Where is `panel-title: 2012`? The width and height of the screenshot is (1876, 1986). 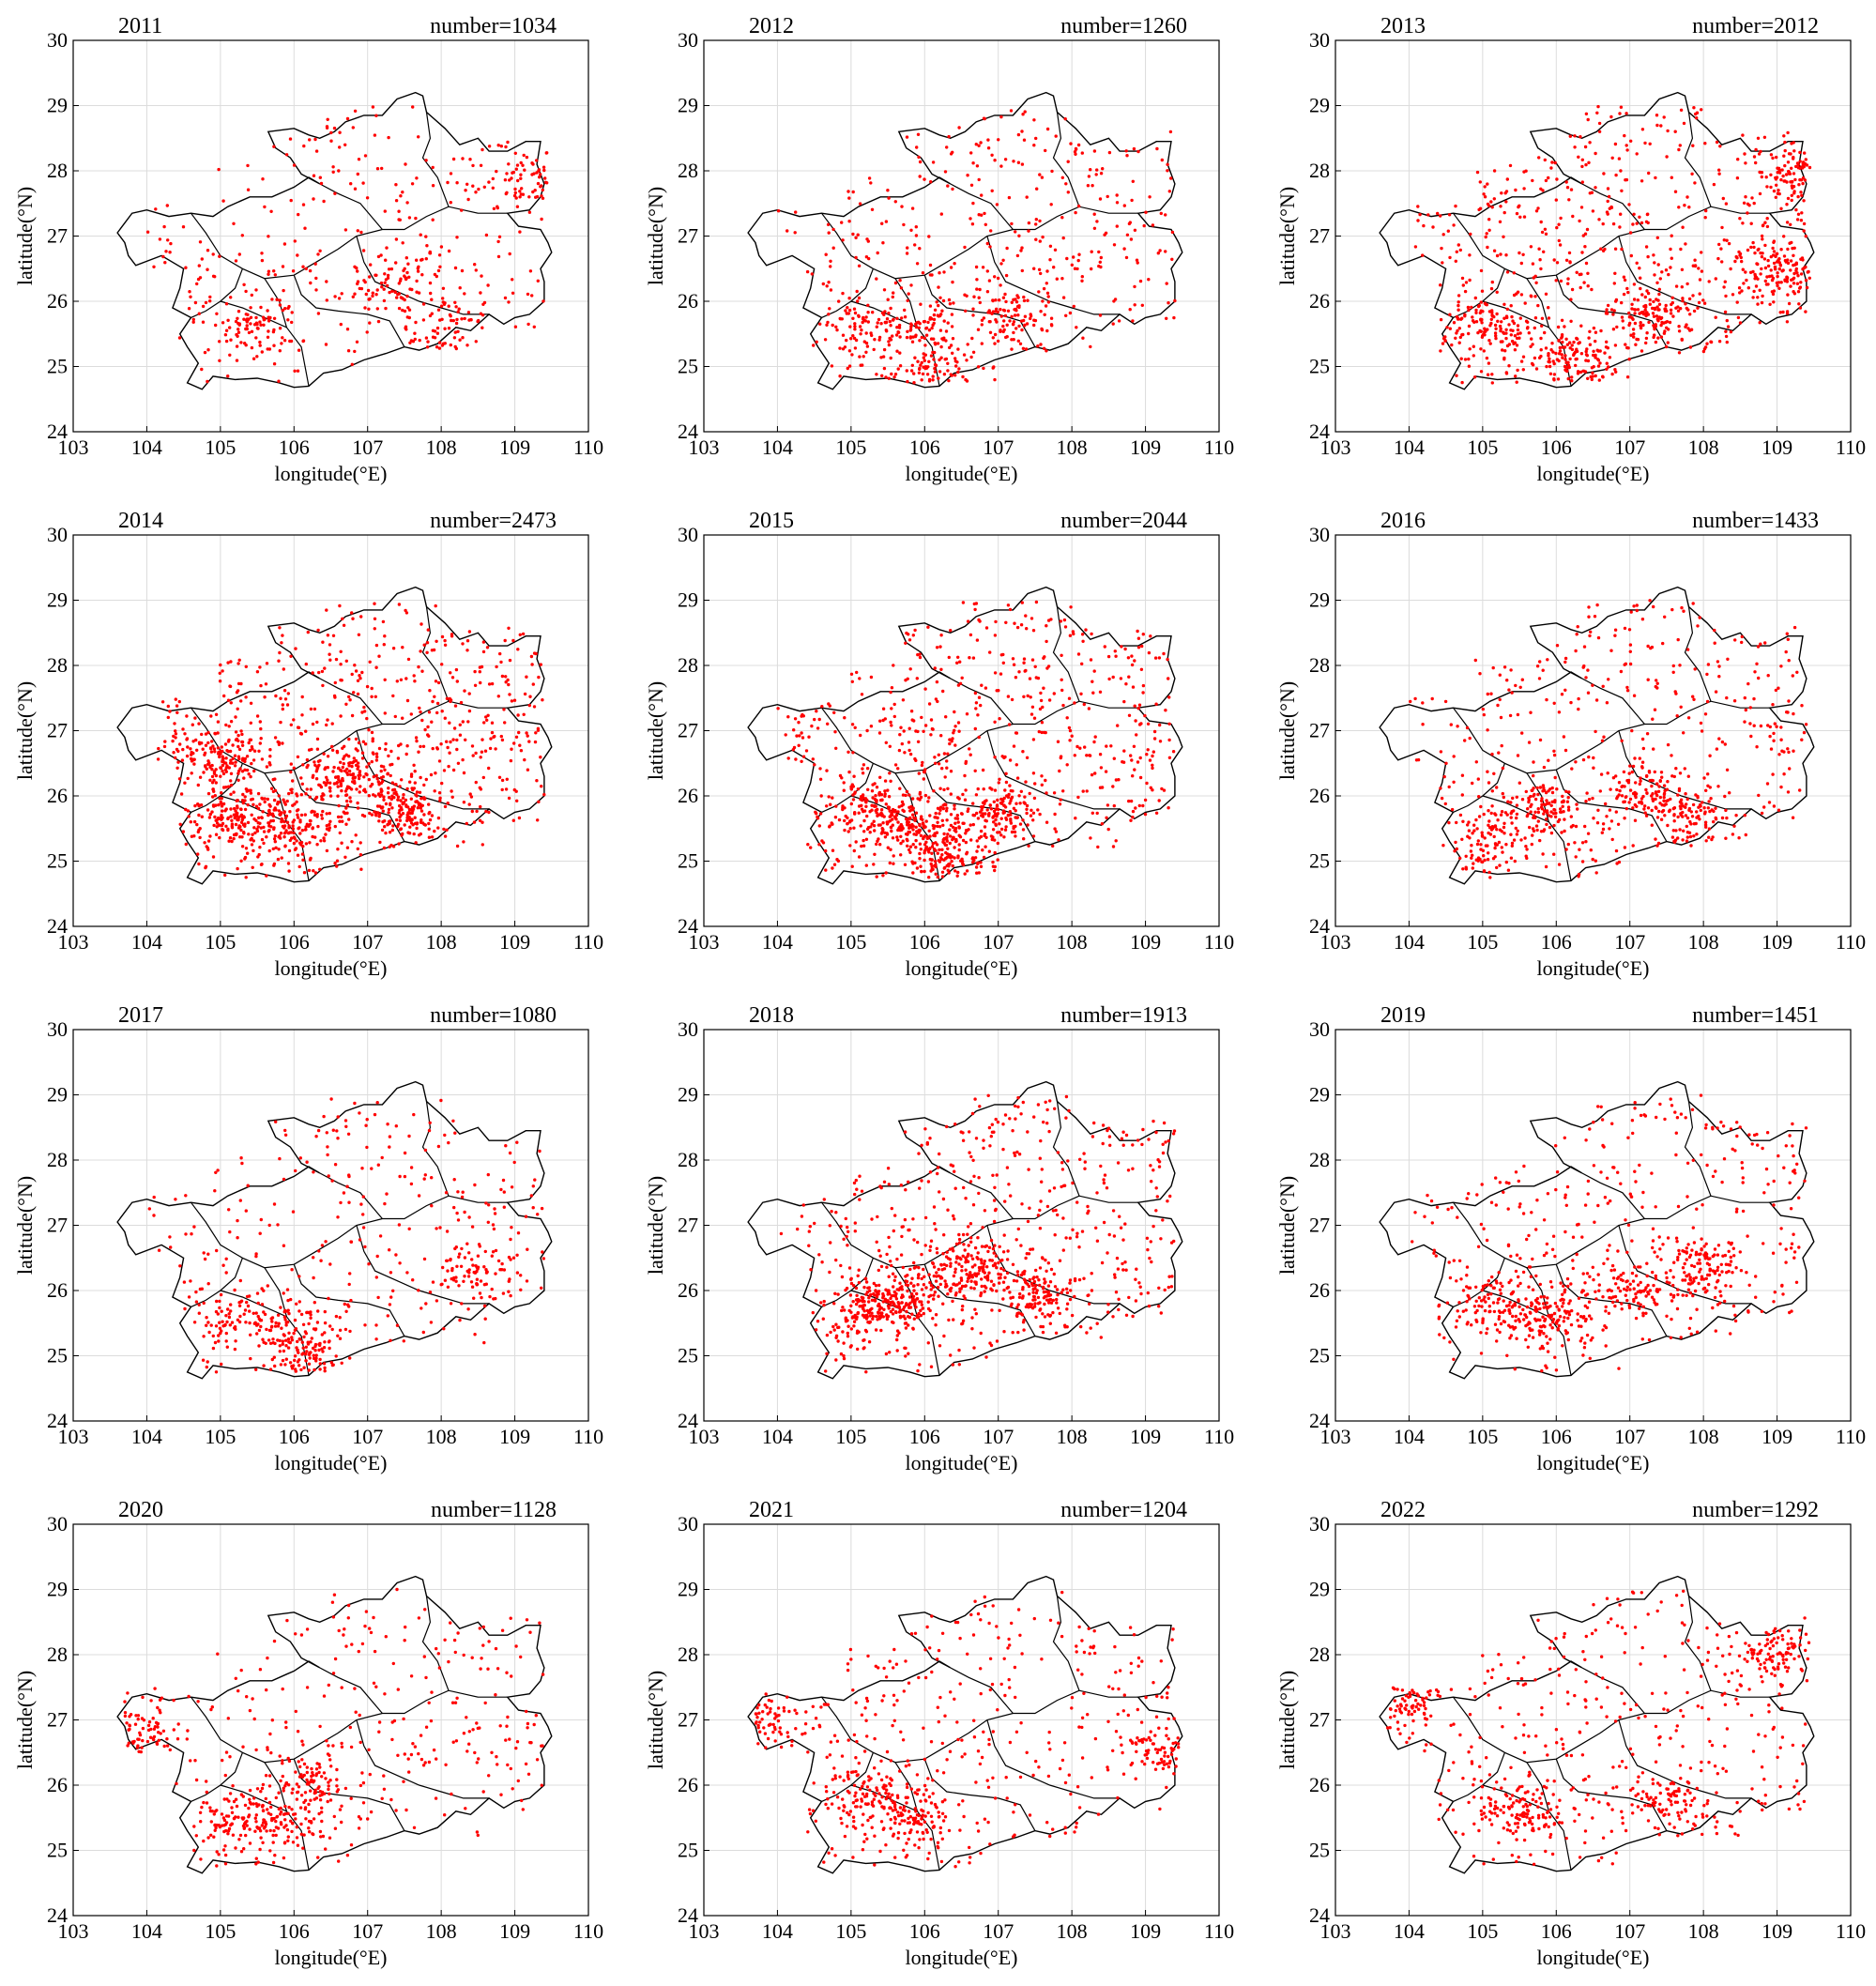
panel-title: 2012 is located at coordinates (771, 26).